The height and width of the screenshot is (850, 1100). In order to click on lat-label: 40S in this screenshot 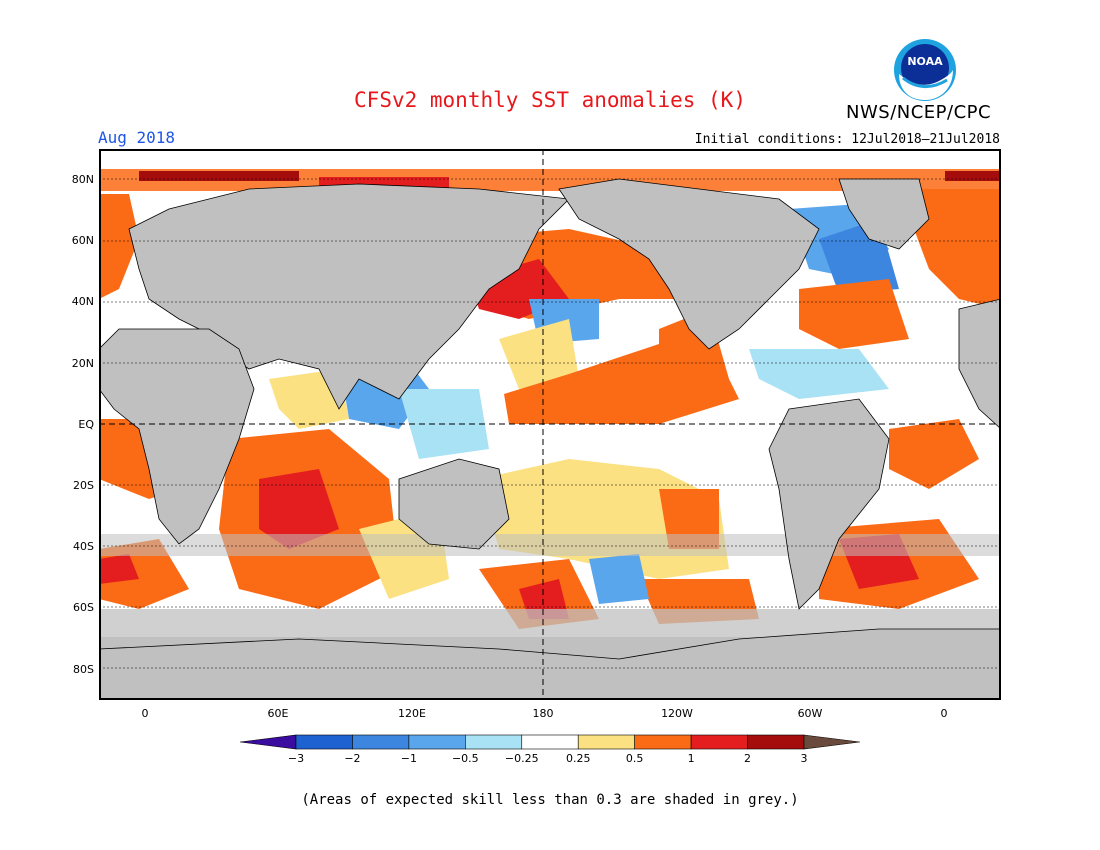, I will do `click(83, 546)`.